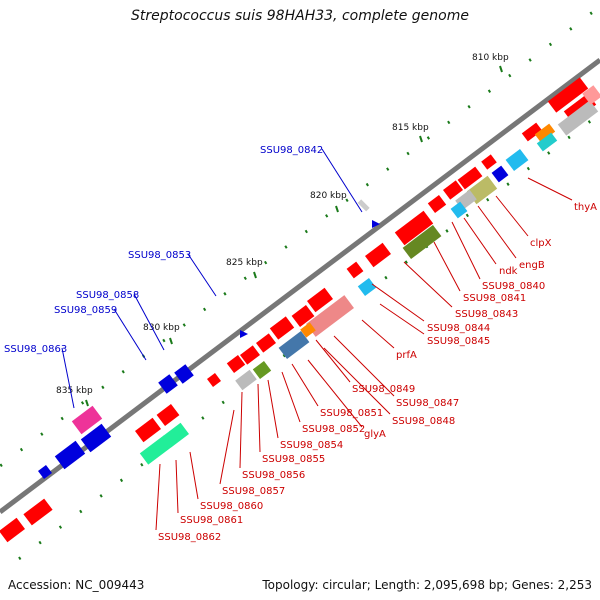  I want to click on red-gene-label: clpX, so click(541, 243).